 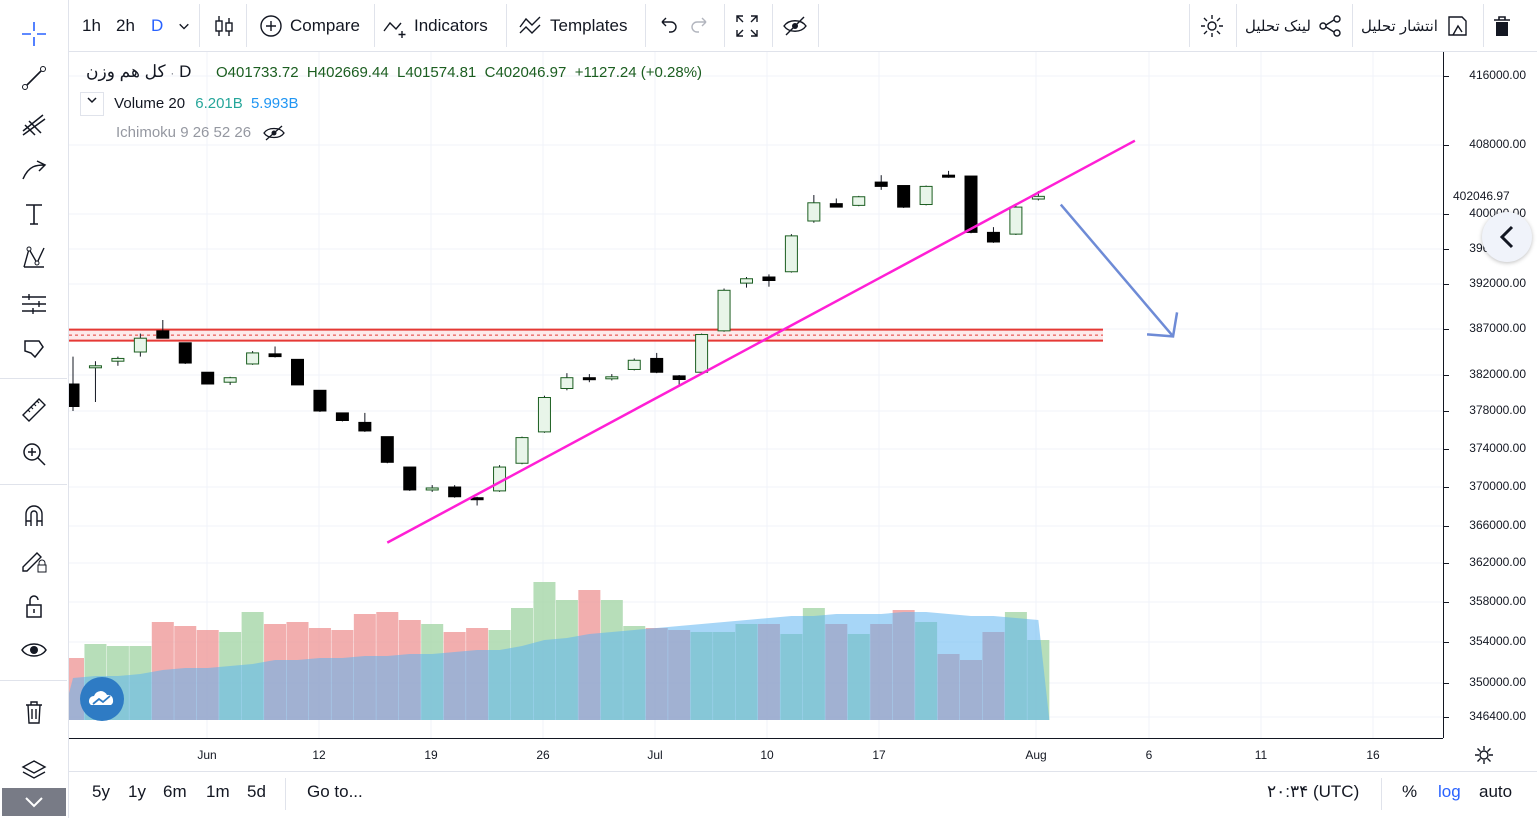 I want to click on percent-toggle: %, so click(x=1410, y=791).